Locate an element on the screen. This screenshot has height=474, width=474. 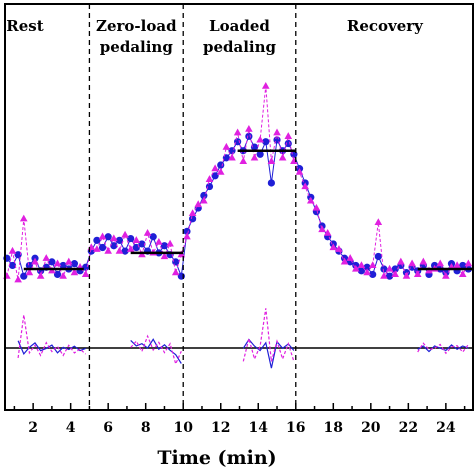
phase-label: Zero-load pedaling is located at coordinates (136, 36).